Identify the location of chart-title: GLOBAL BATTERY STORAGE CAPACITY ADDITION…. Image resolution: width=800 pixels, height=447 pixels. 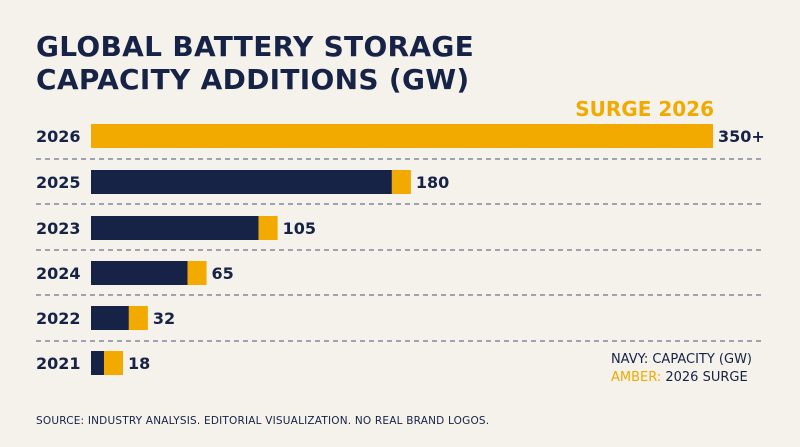
(255, 63).